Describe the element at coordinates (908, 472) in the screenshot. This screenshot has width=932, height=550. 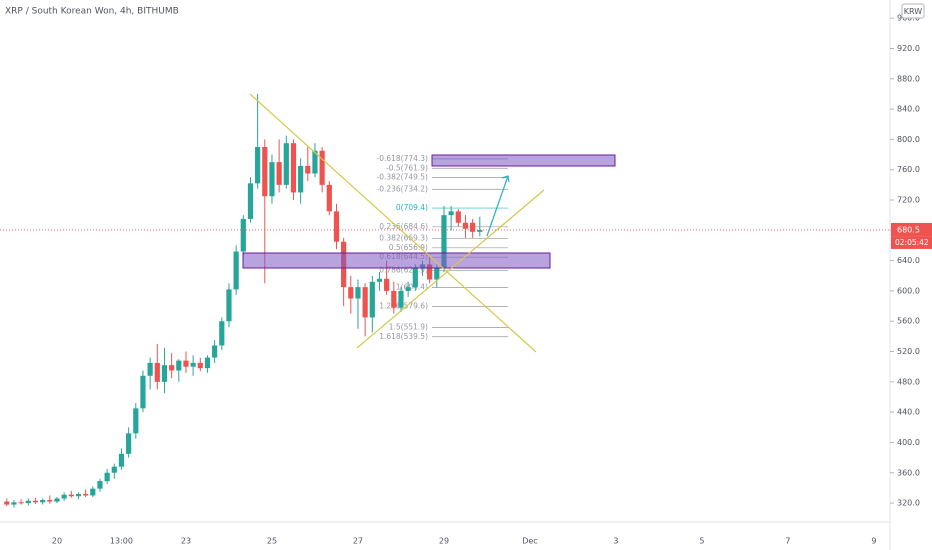
I see `y-tick-label: 360.0` at that location.